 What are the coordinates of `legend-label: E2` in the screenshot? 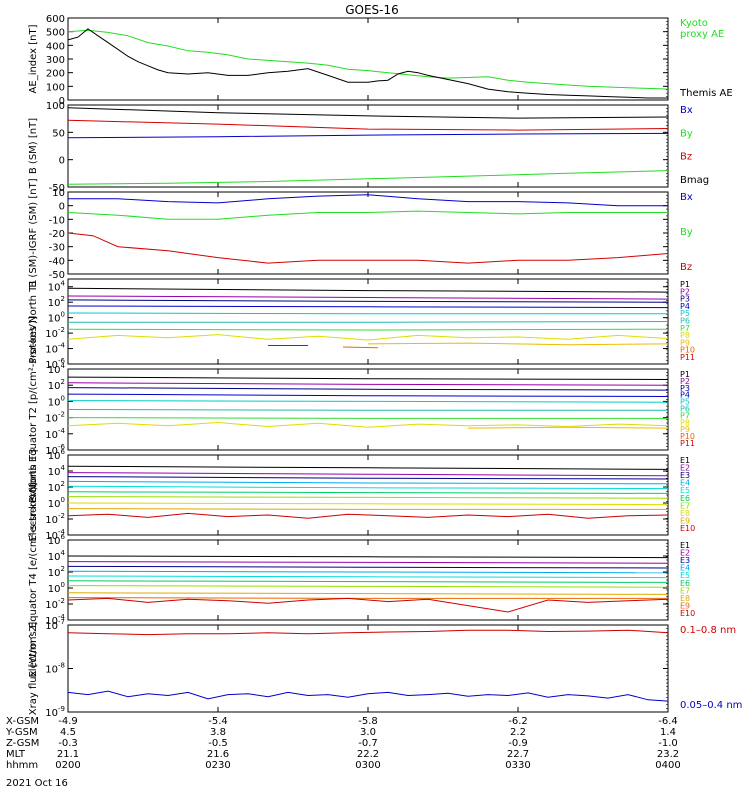 It's located at (685, 553).